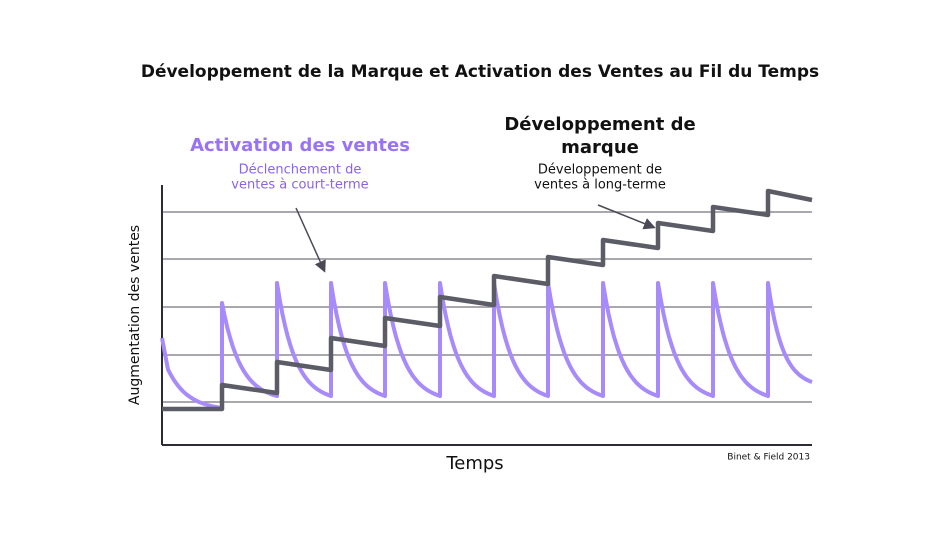  Describe the element at coordinates (300, 145) in the screenshot. I see `activation-heading: Activation des ventes` at that location.